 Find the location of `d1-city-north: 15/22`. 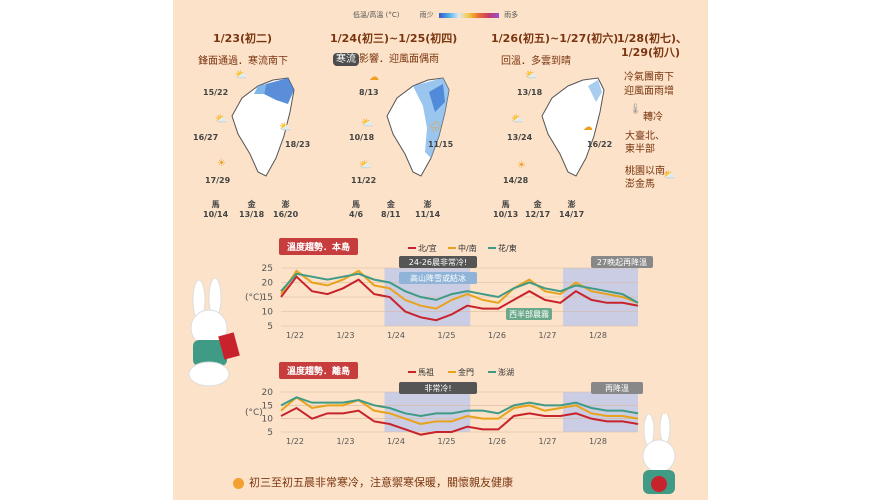

d1-city-north: 15/22 is located at coordinates (216, 92).